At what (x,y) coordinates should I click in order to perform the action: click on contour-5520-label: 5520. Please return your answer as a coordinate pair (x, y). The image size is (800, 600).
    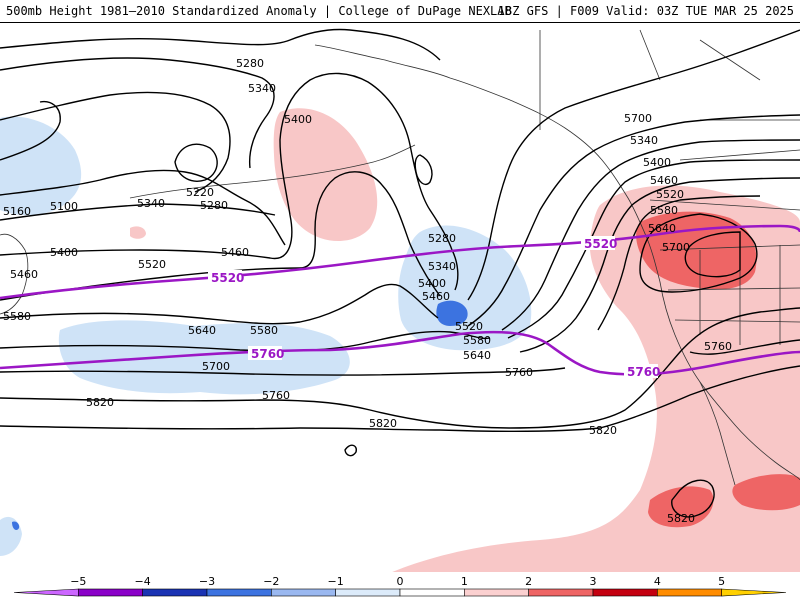
    Looking at the image, I should click on (227, 278).